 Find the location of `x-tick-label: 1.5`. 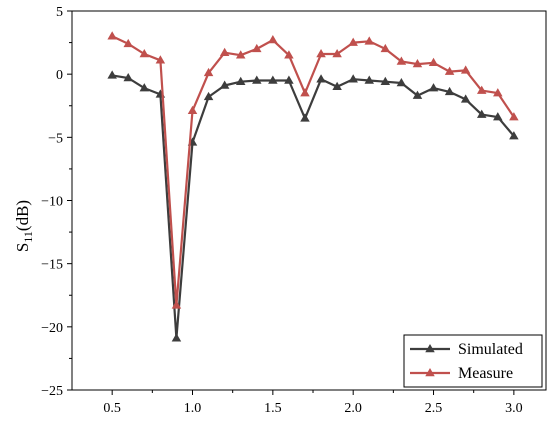

x-tick-label: 1.5 is located at coordinates (273, 408).